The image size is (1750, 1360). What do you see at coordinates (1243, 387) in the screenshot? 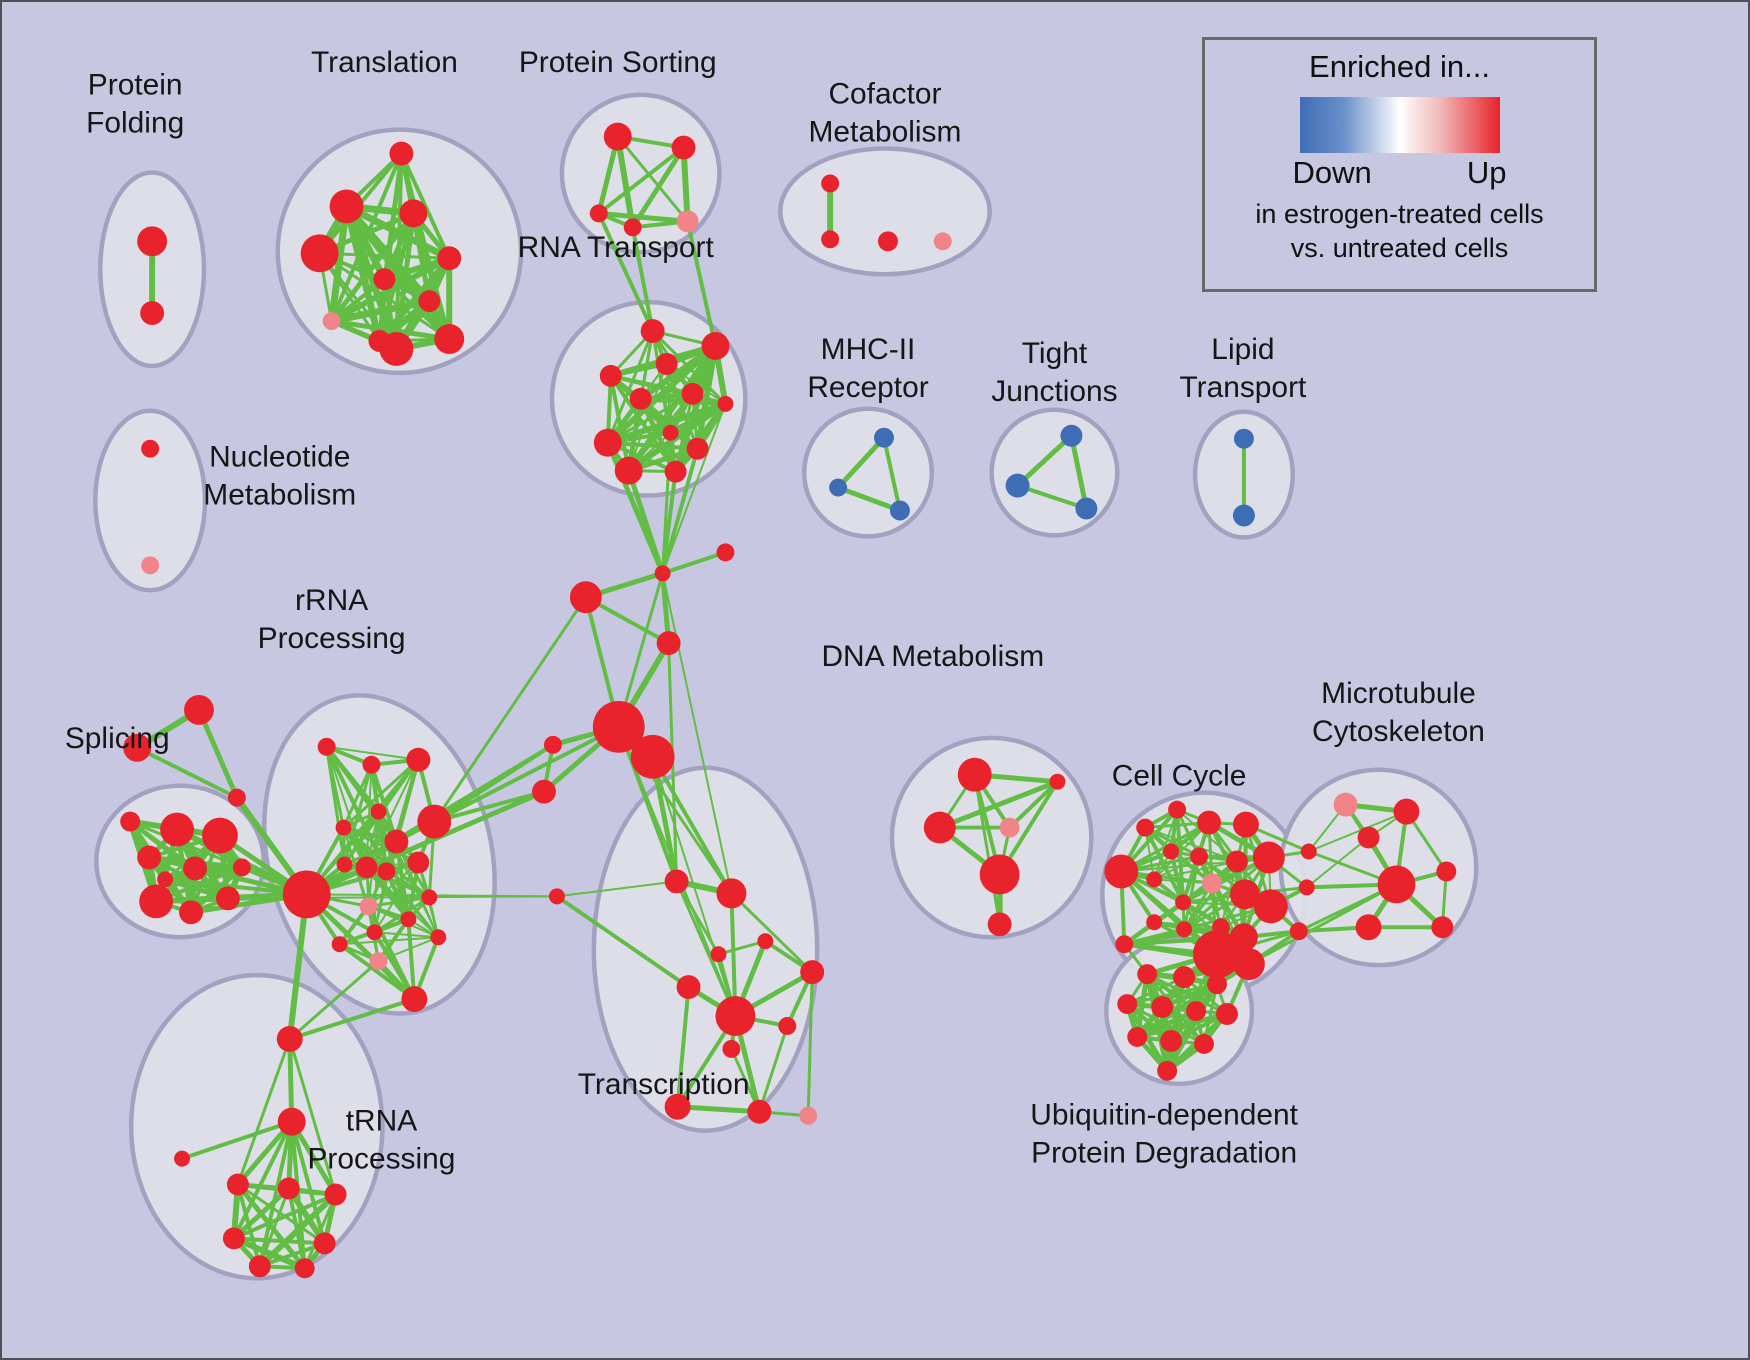
I see `cluster-label-lipid-transport: Transport` at bounding box center [1243, 387].